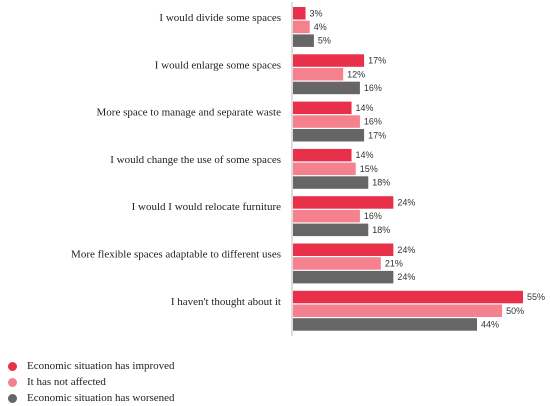  I want to click on value-label-not-affected: 4%, so click(320, 27).